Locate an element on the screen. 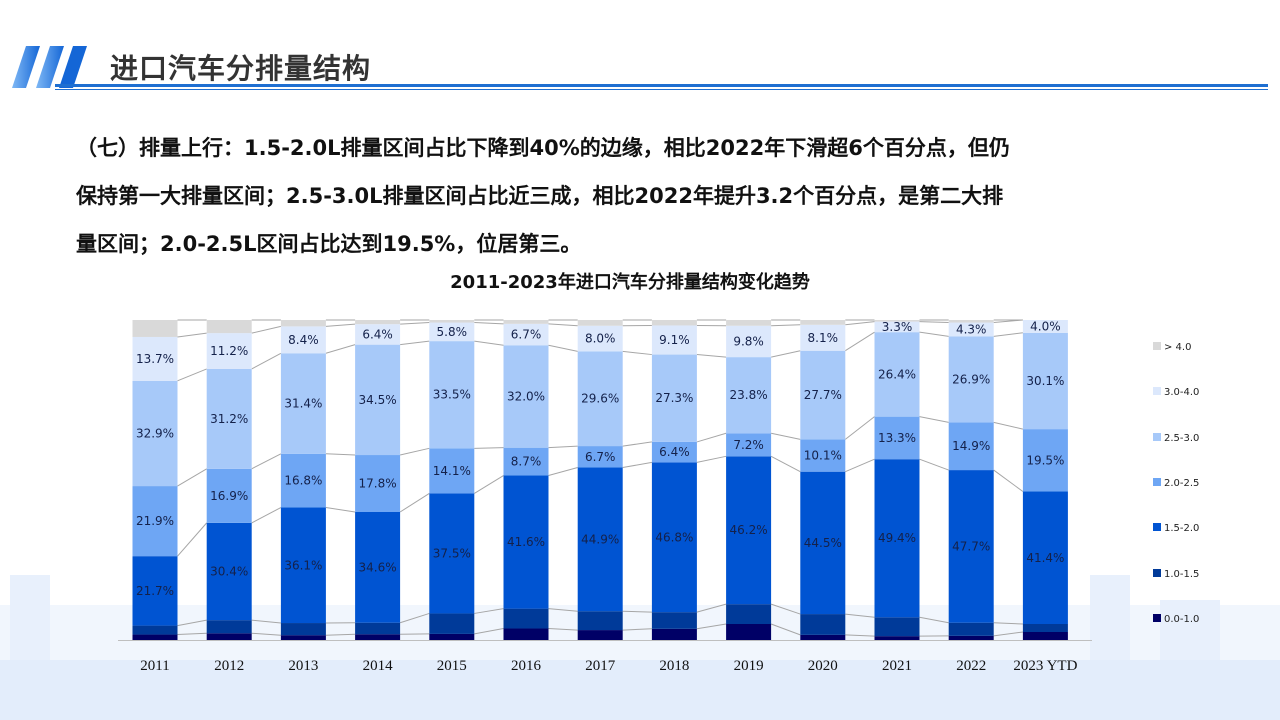  legend-label: > 4.0 is located at coordinates (1177, 347).